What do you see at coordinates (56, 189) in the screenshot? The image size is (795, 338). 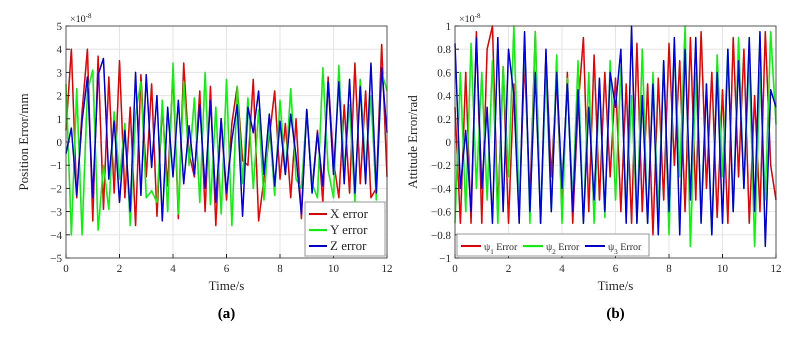 I see `y-tick-label: −2` at bounding box center [56, 189].